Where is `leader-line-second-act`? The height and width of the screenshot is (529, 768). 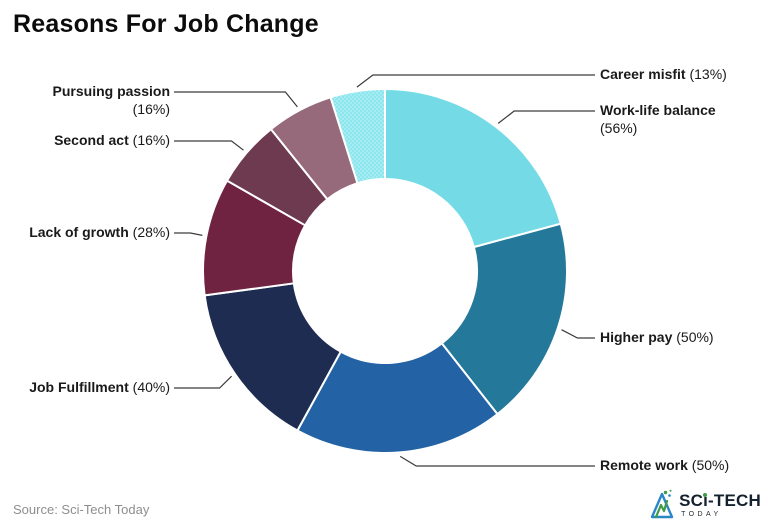
leader-line-second-act is located at coordinates (209, 145).